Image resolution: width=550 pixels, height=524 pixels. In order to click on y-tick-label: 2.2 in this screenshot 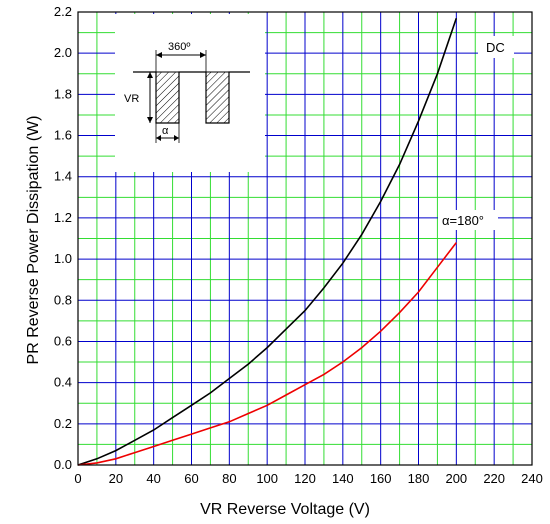, I will do `click(63, 11)`.